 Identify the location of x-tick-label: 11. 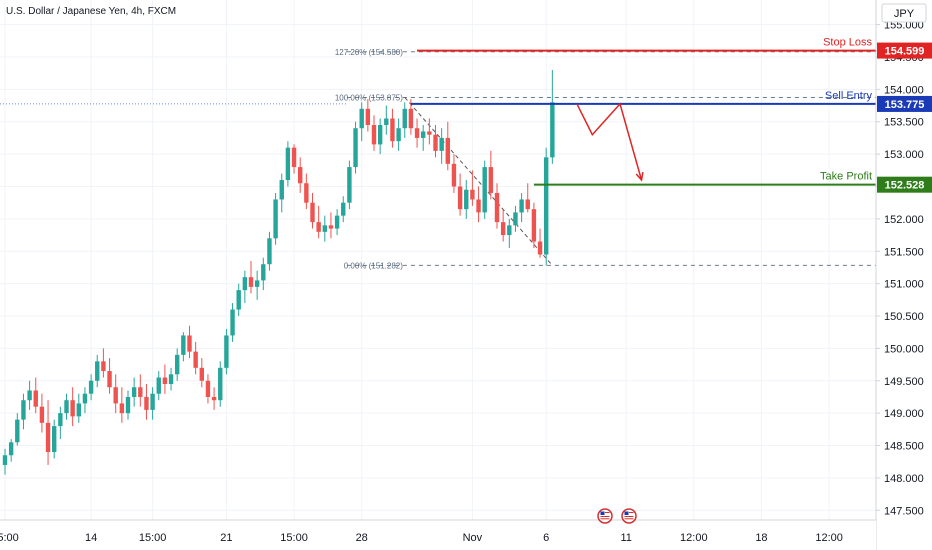
(625, 538).